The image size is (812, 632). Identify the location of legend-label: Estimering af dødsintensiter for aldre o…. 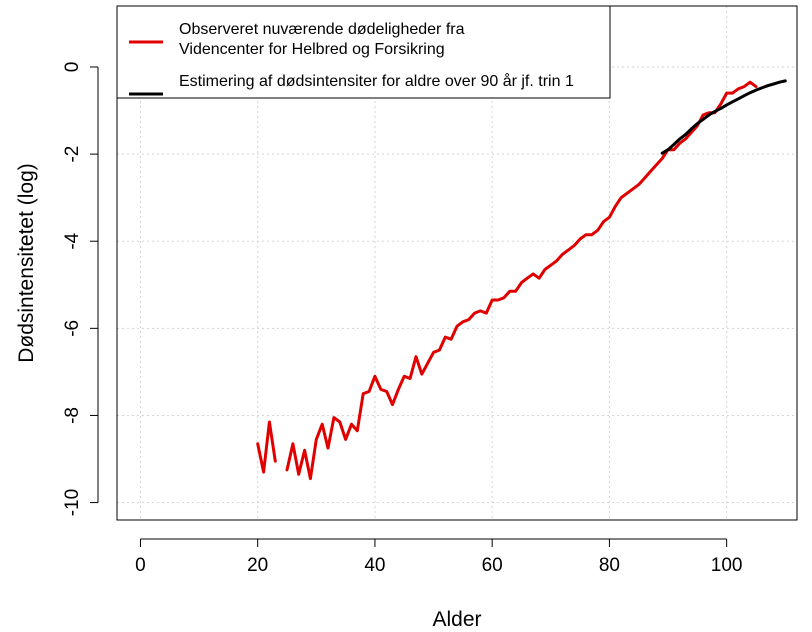
(376, 81).